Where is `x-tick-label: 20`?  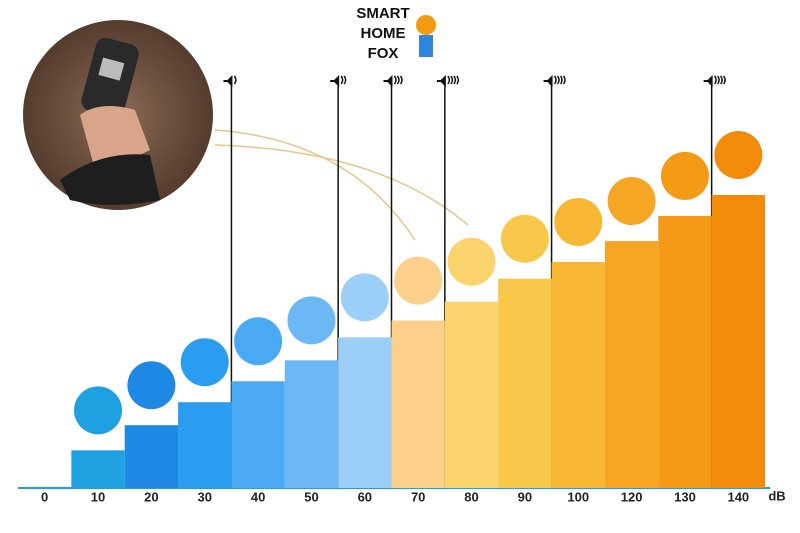 x-tick-label: 20 is located at coordinates (151, 496).